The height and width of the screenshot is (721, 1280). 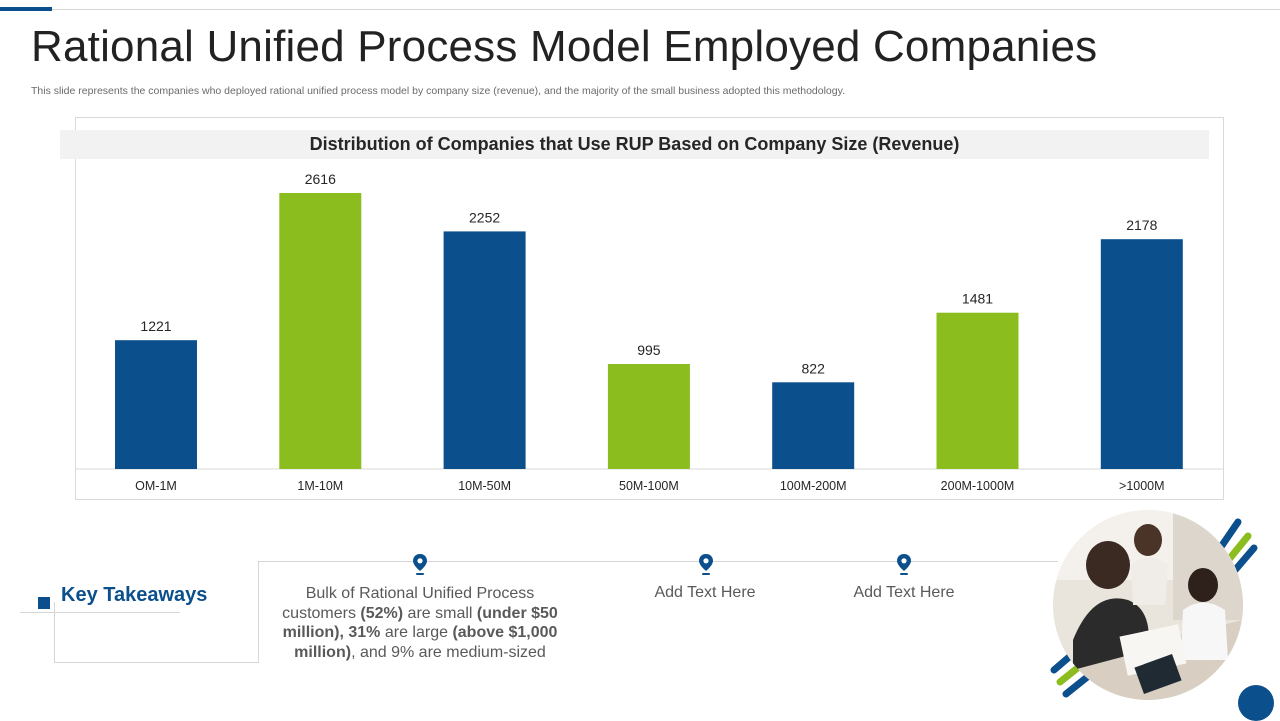 I want to click on timeline-line, so click(x=658, y=561).